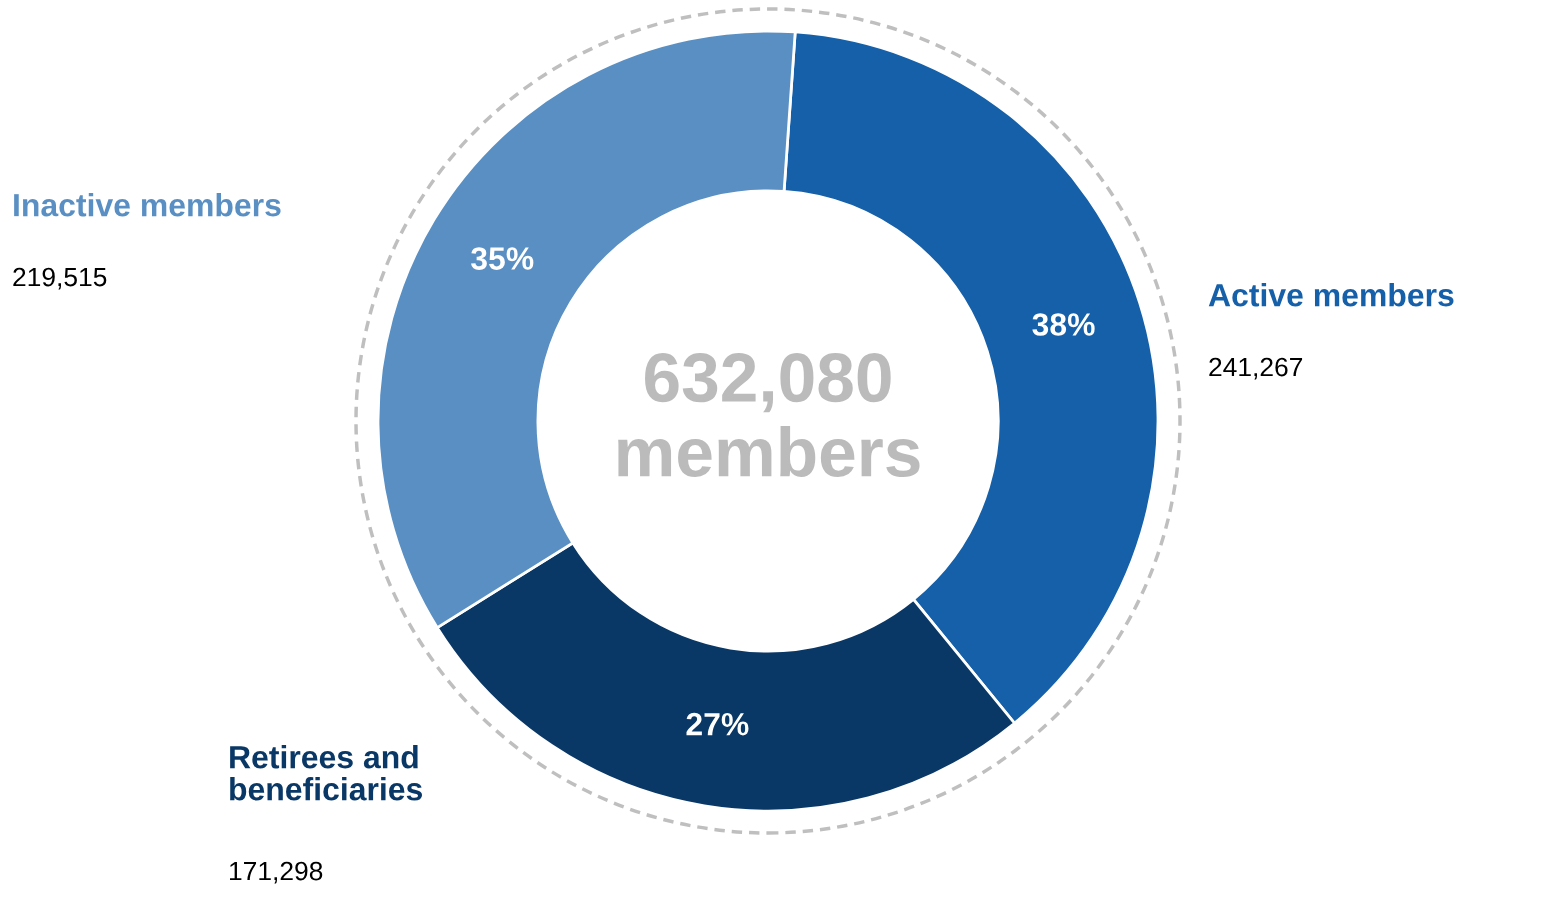 The width and height of the screenshot is (1545, 911). I want to click on text: 632,080 members, so click(769, 415).